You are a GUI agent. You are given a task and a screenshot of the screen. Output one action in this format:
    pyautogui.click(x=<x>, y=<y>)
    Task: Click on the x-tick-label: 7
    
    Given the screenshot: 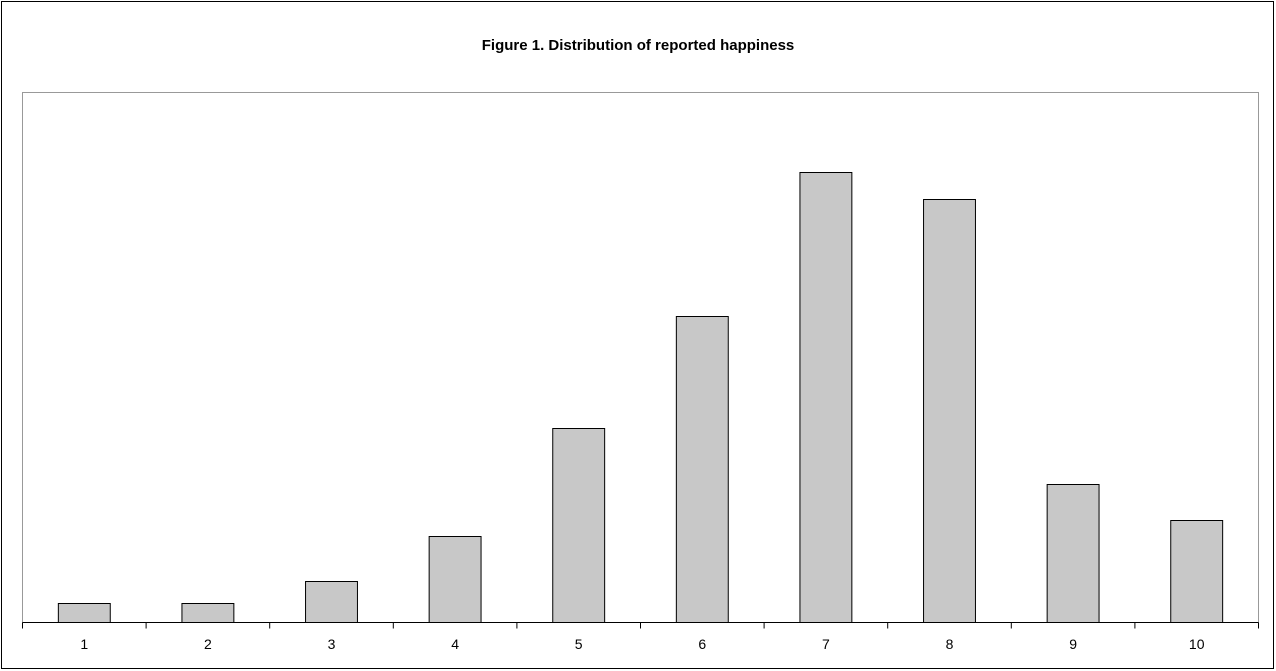 What is the action you would take?
    pyautogui.click(x=826, y=644)
    